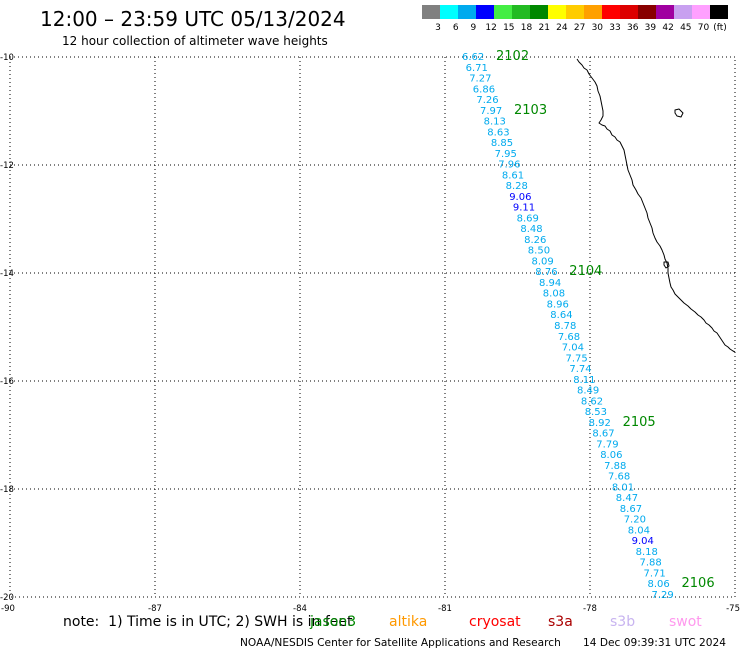 Image resolution: width=740 pixels, height=650 pixels. I want to click on wave-height-value: 8.78, so click(565, 326).